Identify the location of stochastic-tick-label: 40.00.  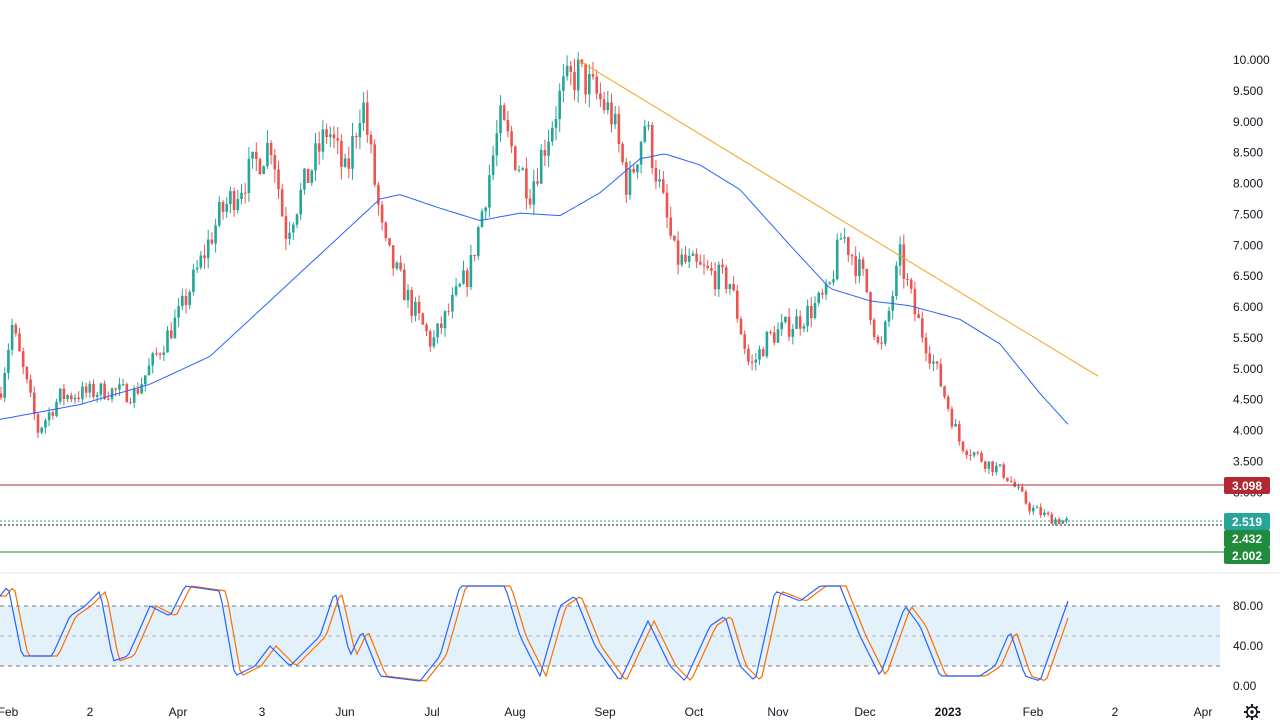
(1248, 646).